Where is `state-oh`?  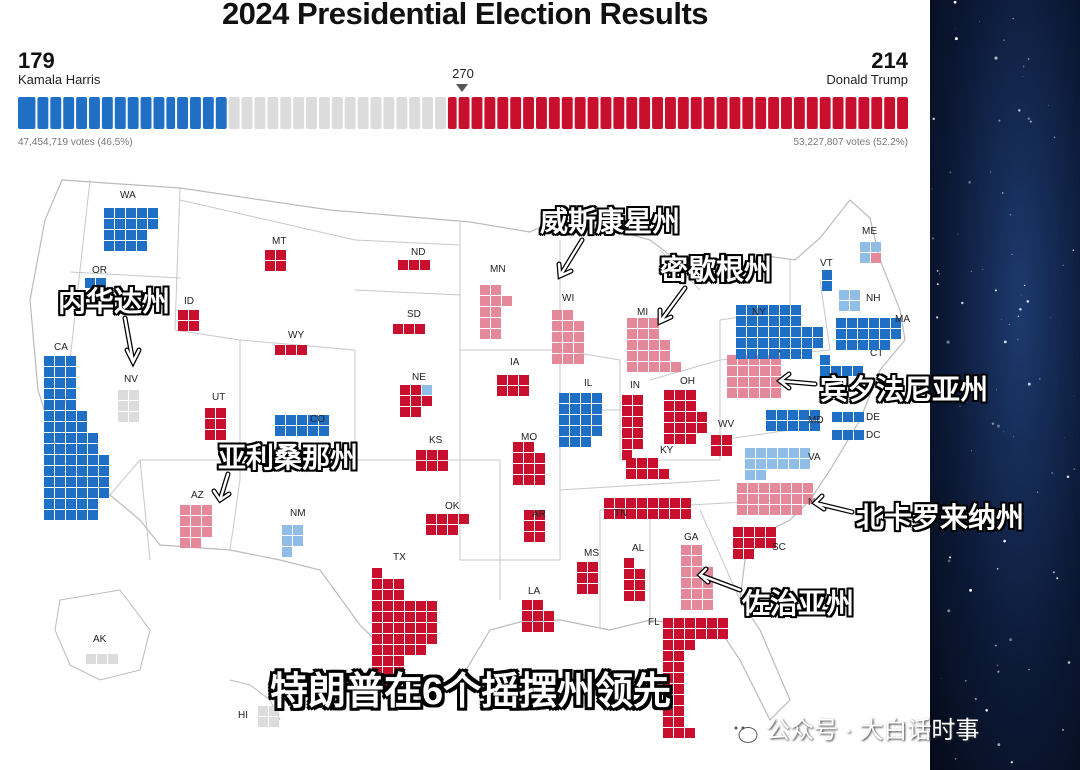 state-oh is located at coordinates (685, 417).